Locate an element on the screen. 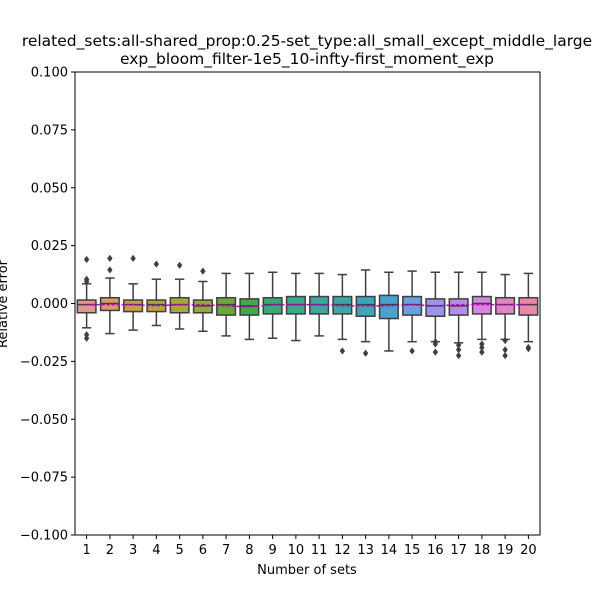 The height and width of the screenshot is (600, 600). x-tick-label: 9 is located at coordinates (272, 550).